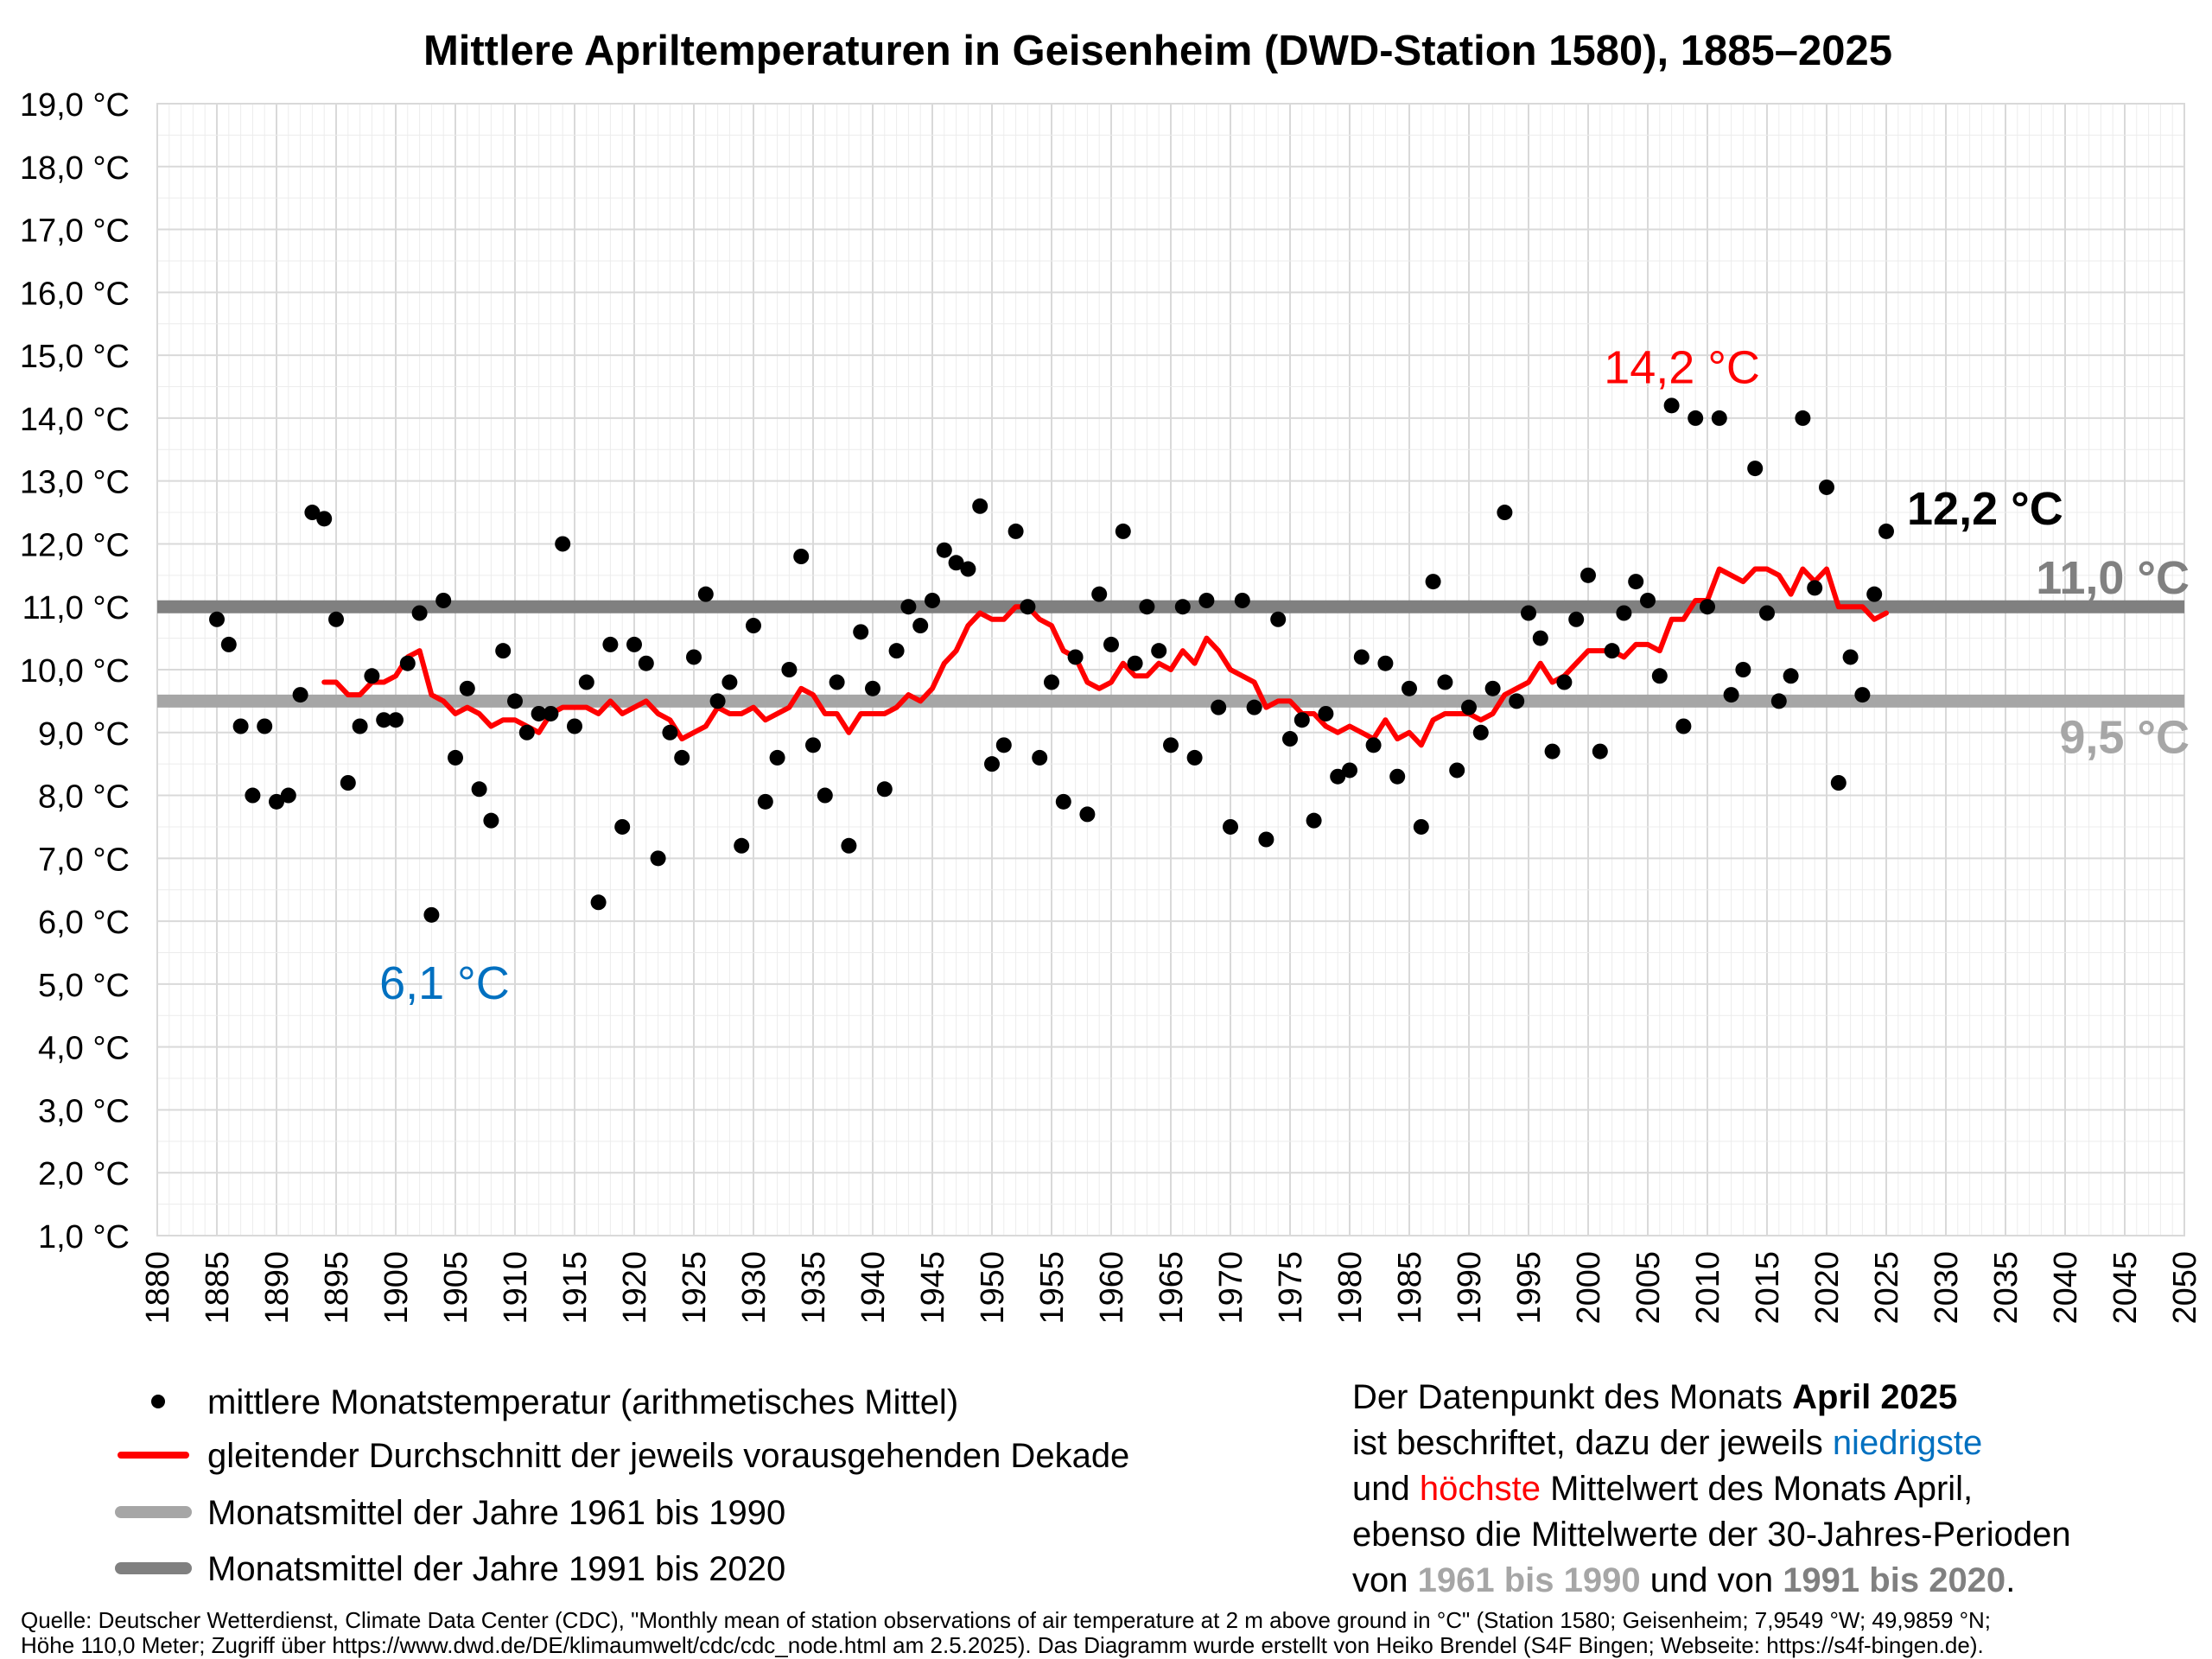 The width and height of the screenshot is (2212, 1659). I want to click on legend-label-1961-1990: Monatsmittel der Jahre 1961 bis 1990, so click(496, 1513).